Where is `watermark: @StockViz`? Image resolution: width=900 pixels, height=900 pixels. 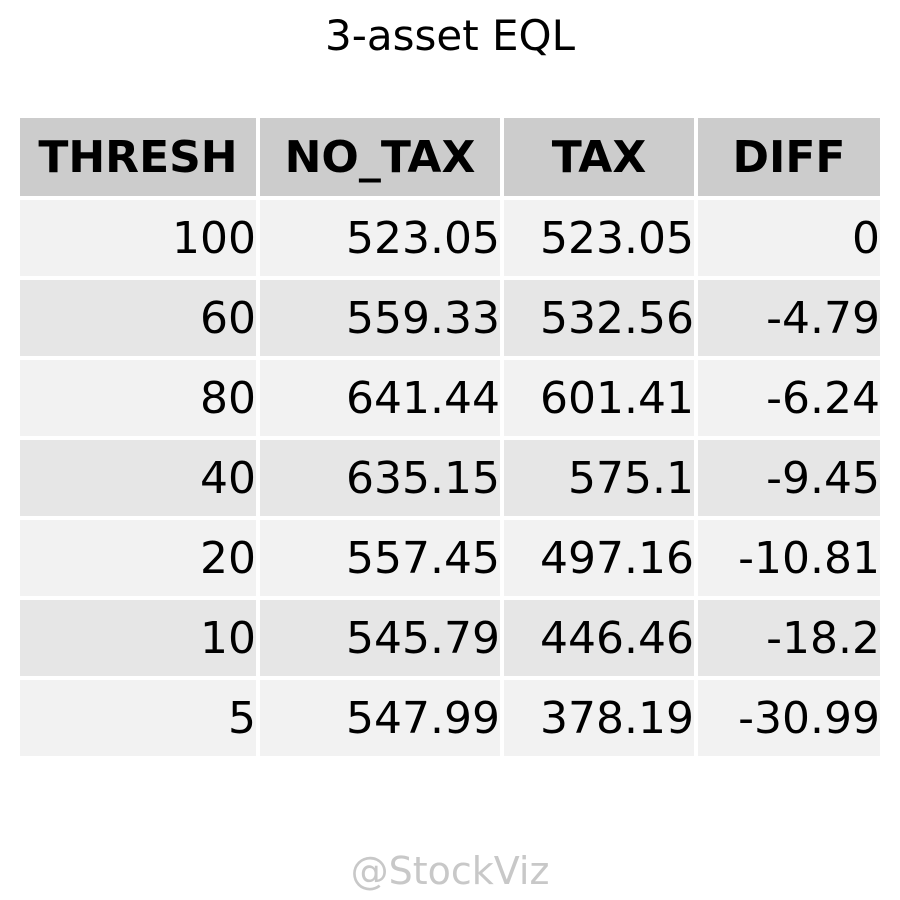 watermark: @StockViz is located at coordinates (450, 871).